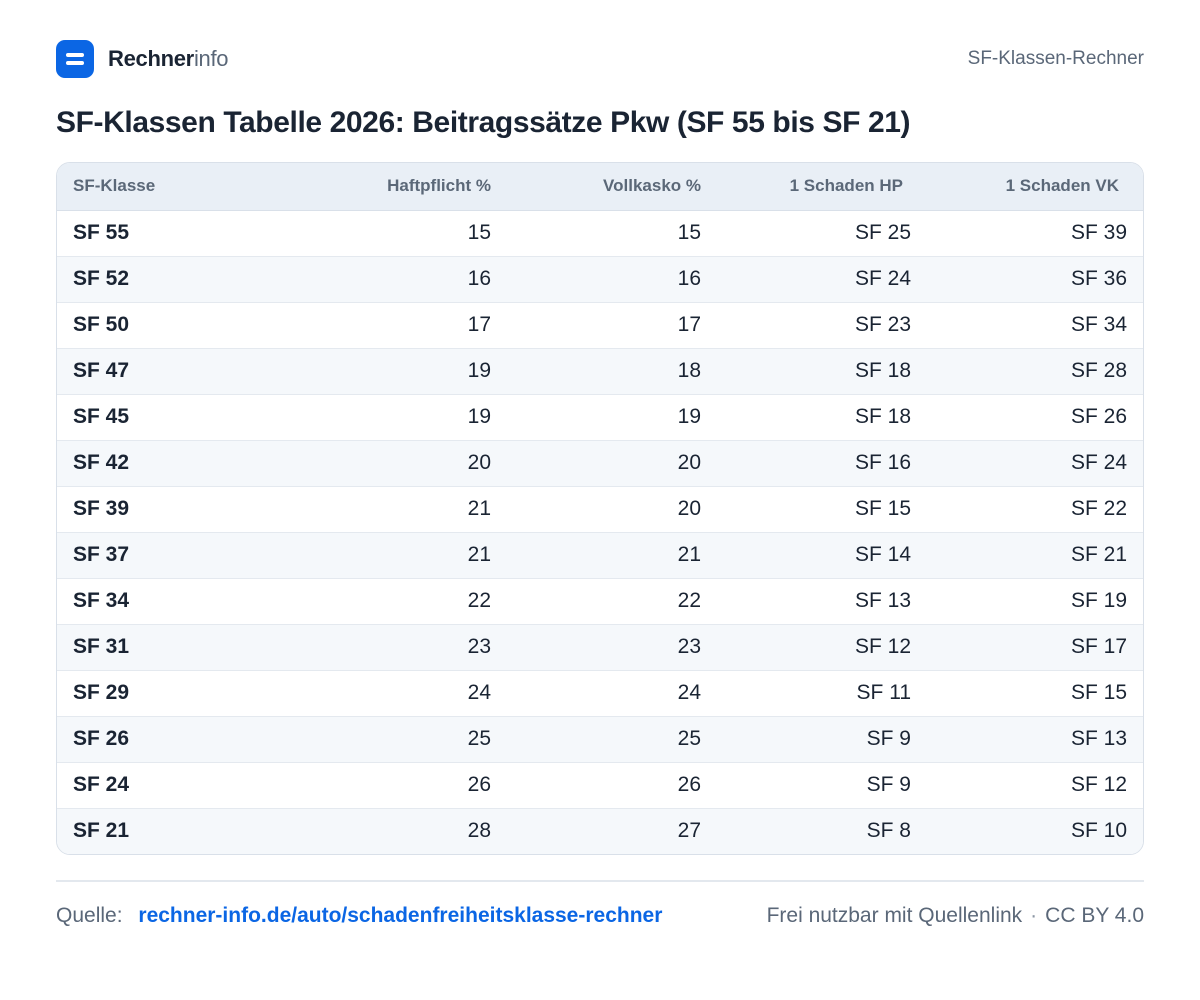 This screenshot has width=1200, height=1000. Describe the element at coordinates (1094, 915) in the screenshot. I see `license-label: CC BY 4.0` at that location.